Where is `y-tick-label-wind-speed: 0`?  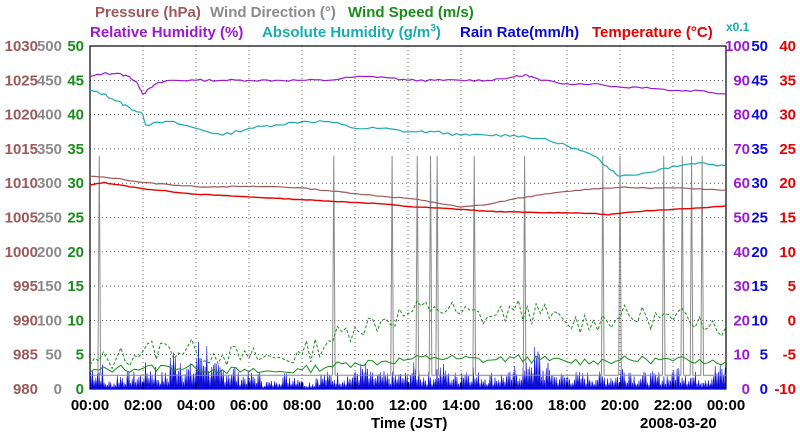 y-tick-label-wind-speed: 0 is located at coordinates (80, 389).